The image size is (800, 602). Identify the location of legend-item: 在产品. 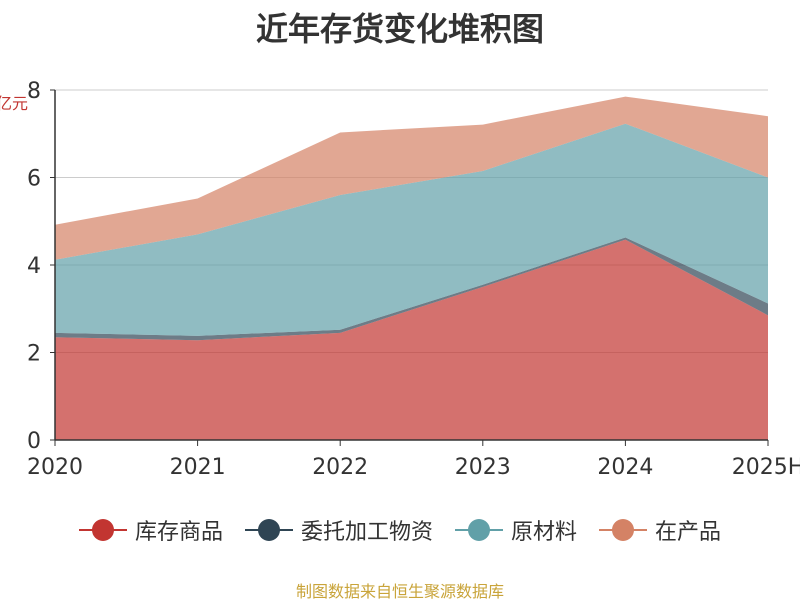
(660, 530).